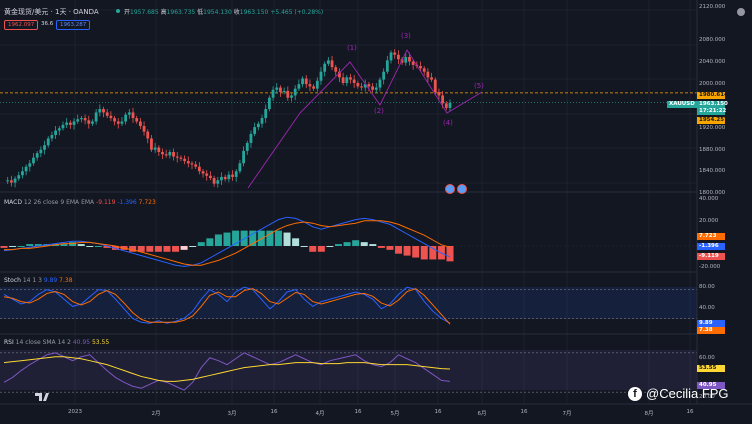 The width and height of the screenshot is (752, 424). What do you see at coordinates (567, 414) in the screenshot?
I see `time-tick: 7月` at bounding box center [567, 414].